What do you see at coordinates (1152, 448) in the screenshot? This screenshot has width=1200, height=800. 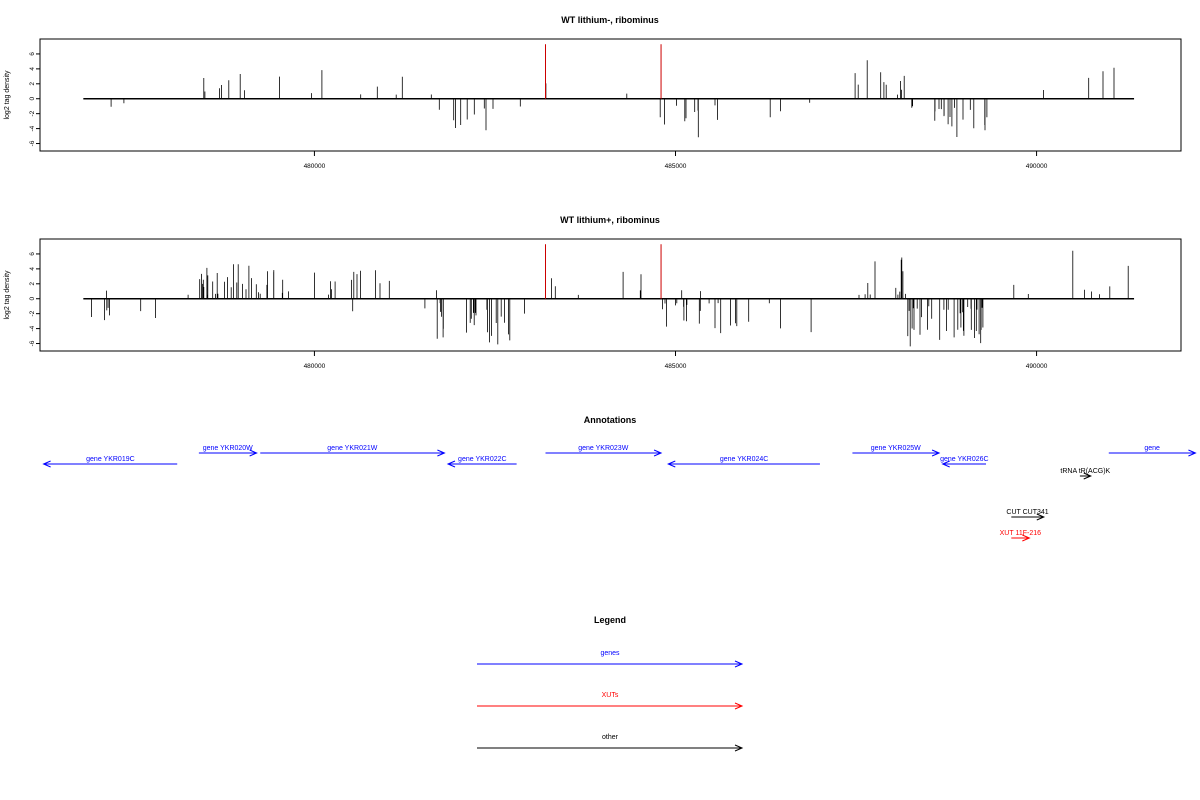 I see `feature-label: gene` at bounding box center [1152, 448].